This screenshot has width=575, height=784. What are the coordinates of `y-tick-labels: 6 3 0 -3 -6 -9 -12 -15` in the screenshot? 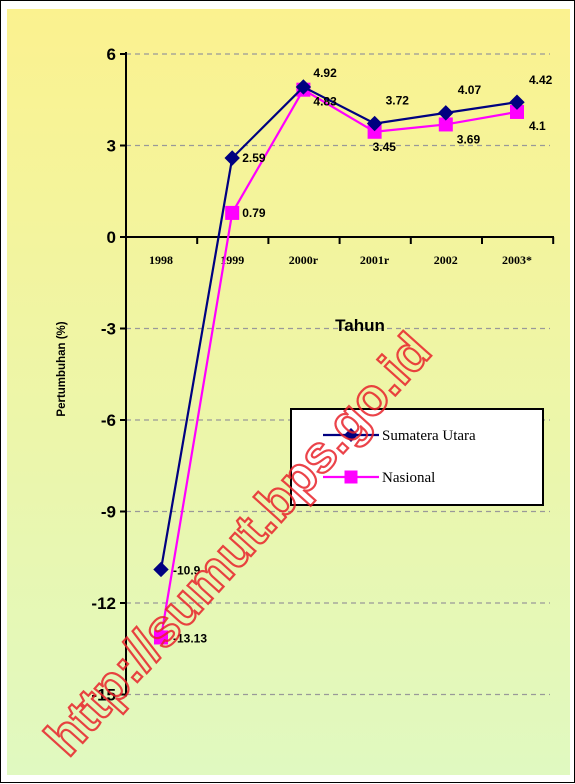 It's located at (103, 375).